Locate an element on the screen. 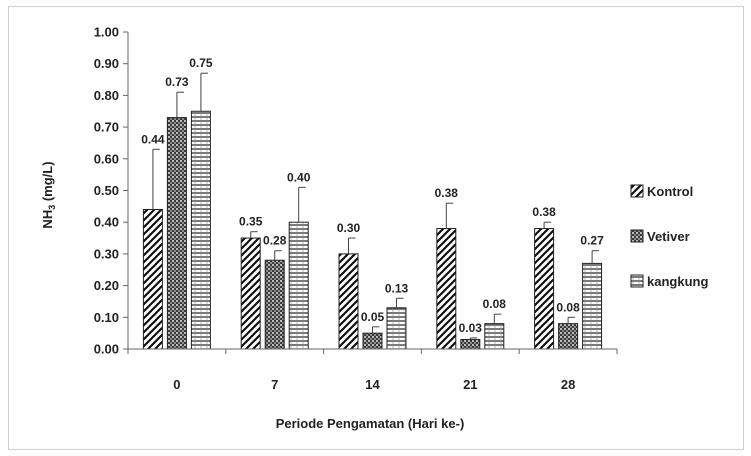 This screenshot has height=456, width=751. data-label: 0.28 is located at coordinates (275, 241).